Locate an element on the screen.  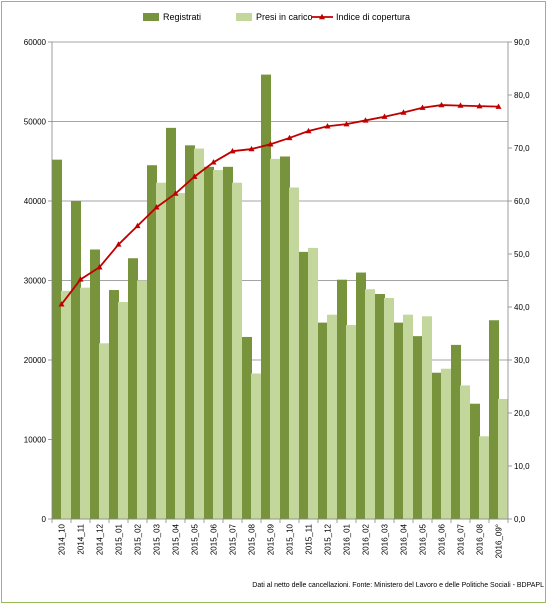
legend-label-registrati: Registrati is located at coordinates (182, 17).